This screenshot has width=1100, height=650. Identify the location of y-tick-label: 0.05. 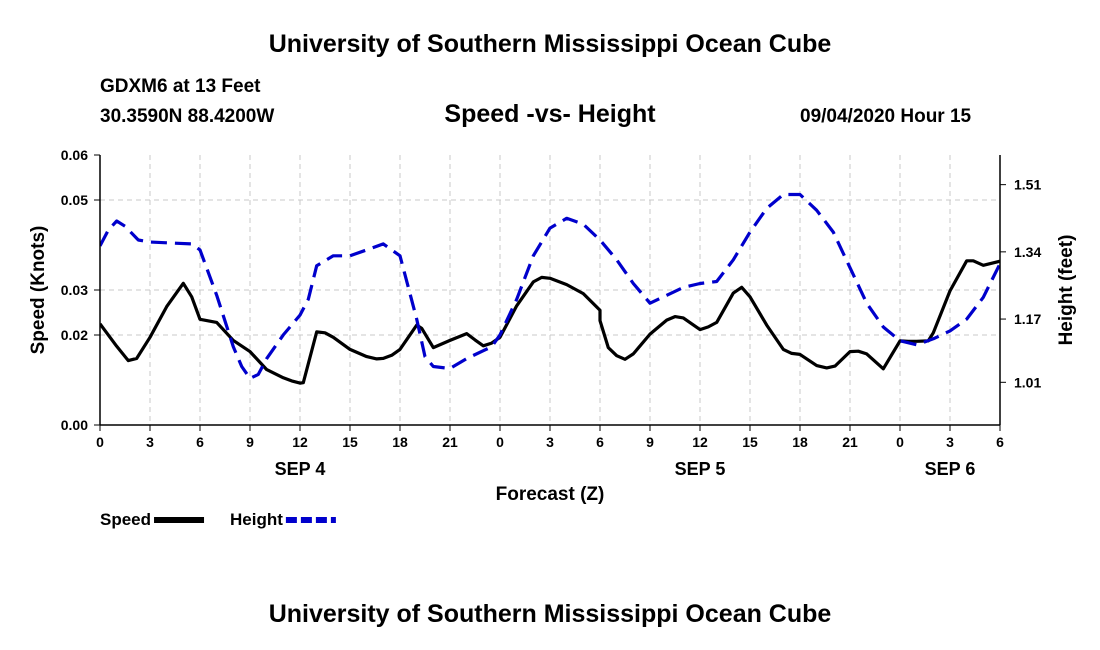
(74, 200).